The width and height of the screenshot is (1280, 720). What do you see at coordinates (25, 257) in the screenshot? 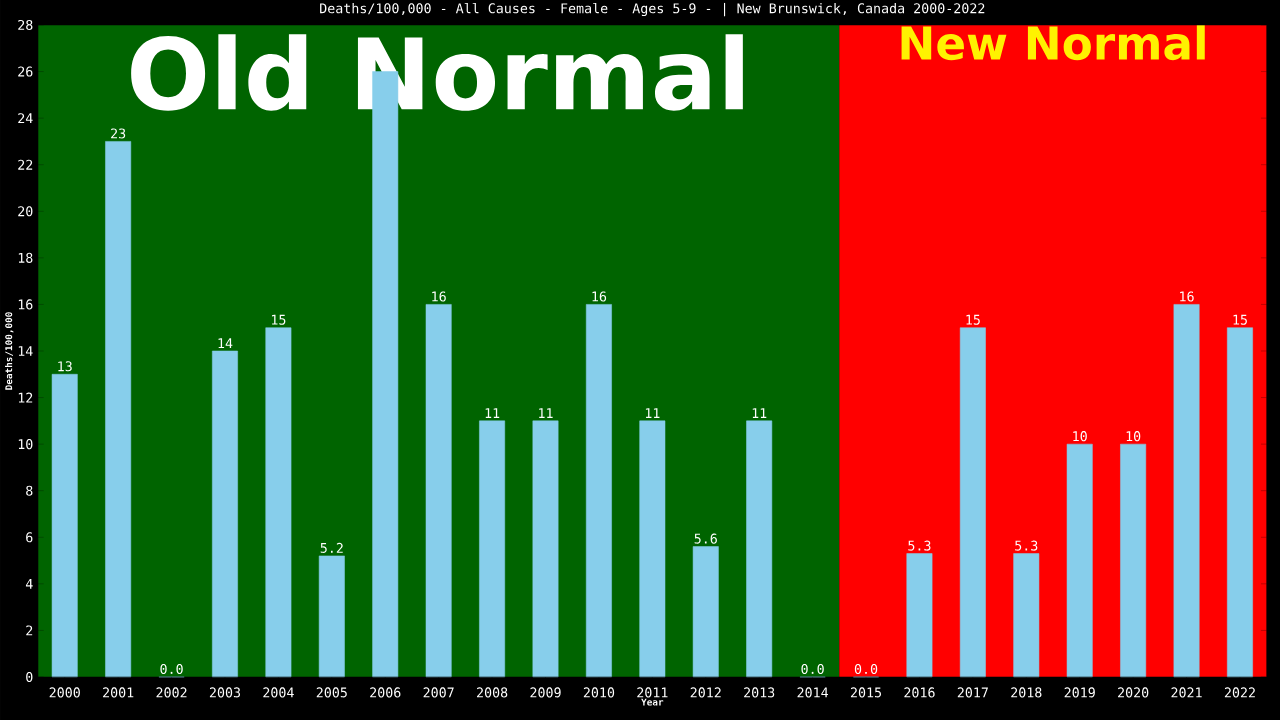
I see `y-tick-label: 18` at bounding box center [25, 257].